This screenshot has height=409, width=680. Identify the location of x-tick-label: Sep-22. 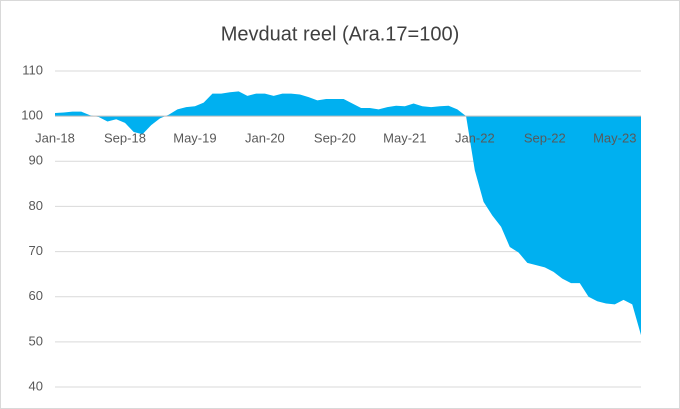
(545, 138).